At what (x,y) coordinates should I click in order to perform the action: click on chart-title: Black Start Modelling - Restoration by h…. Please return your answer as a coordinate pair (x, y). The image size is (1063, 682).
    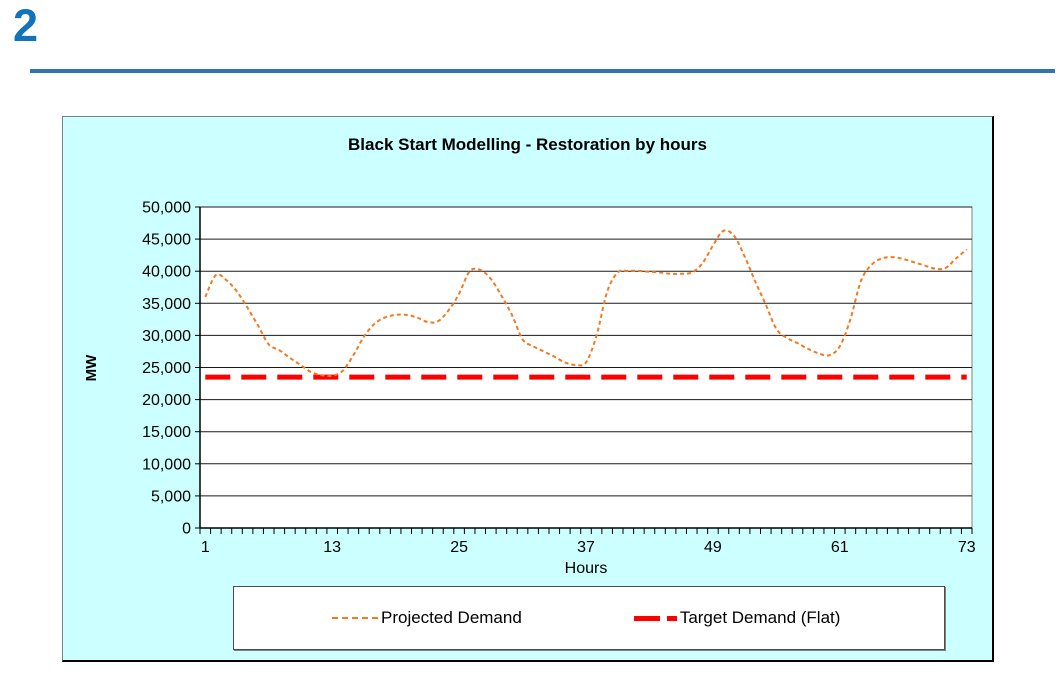
    Looking at the image, I should click on (527, 144).